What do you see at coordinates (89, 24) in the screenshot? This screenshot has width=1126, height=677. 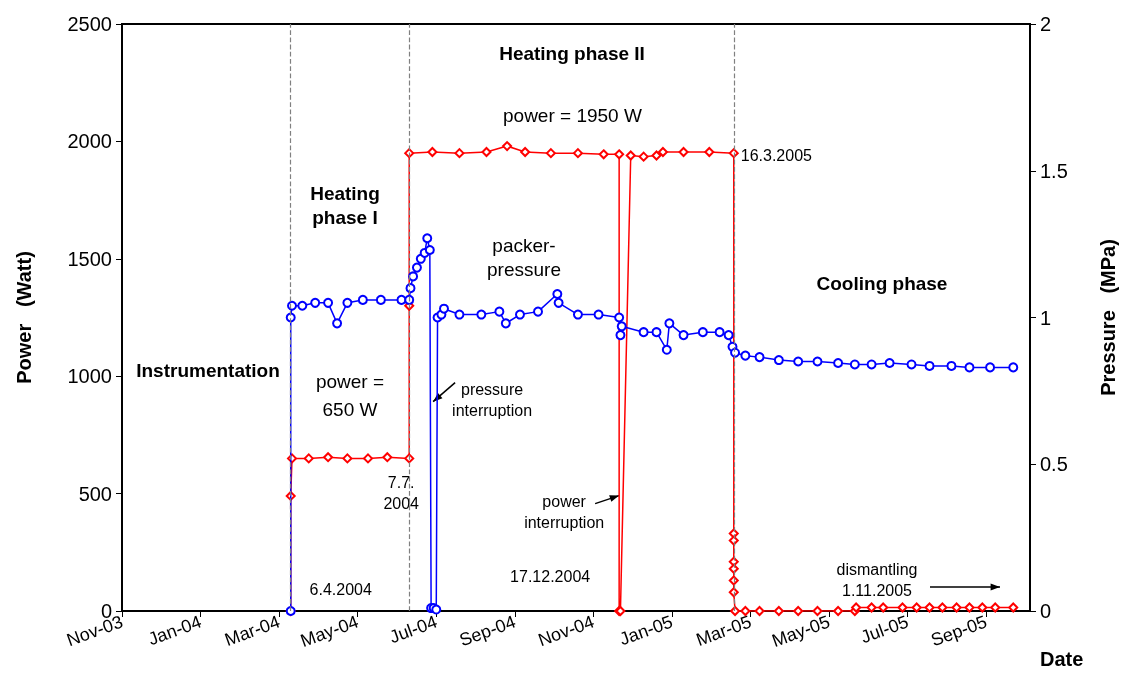 I see `y-tick-label: 2500` at bounding box center [89, 24].